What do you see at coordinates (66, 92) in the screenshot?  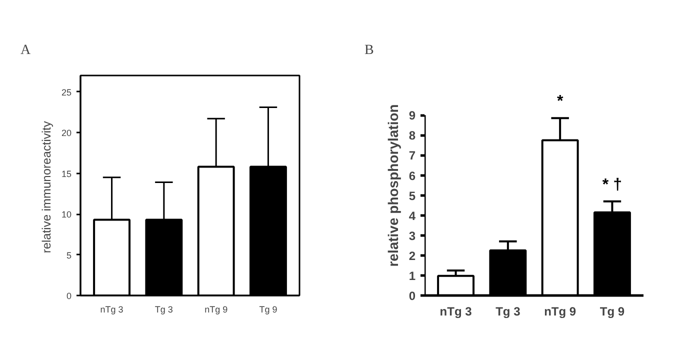 I see `y-tick-label: 25` at bounding box center [66, 92].